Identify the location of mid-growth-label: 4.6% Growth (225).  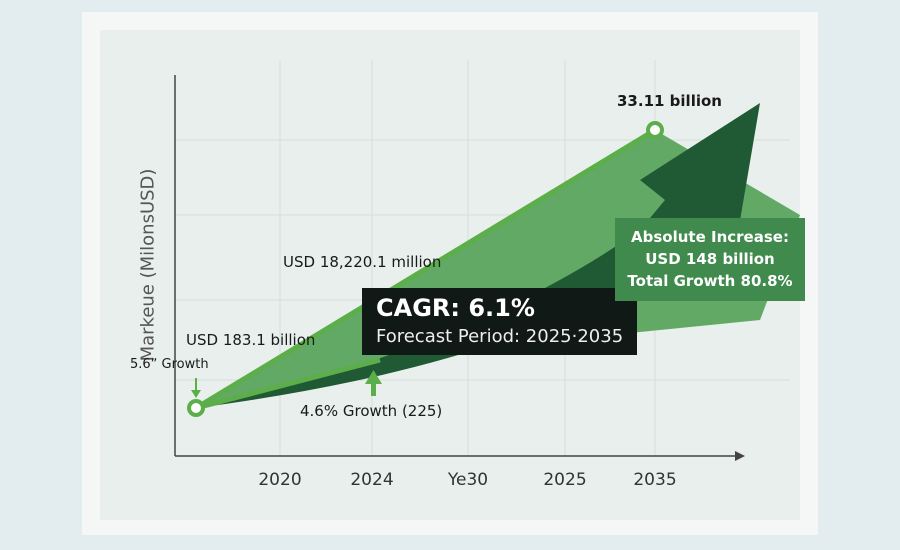
(371, 411).